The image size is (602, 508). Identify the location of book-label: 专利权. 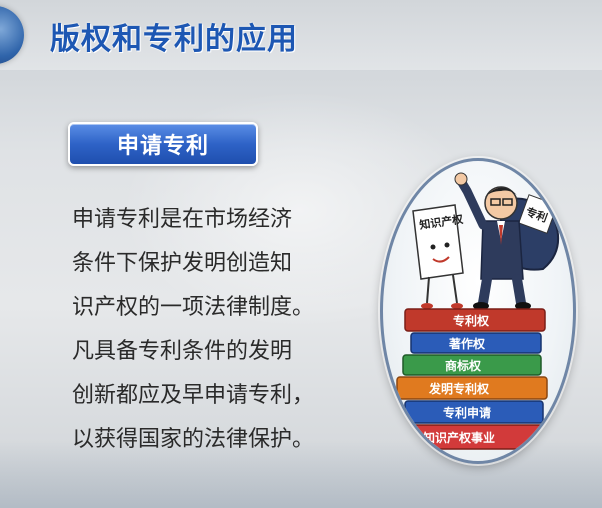
(471, 320).